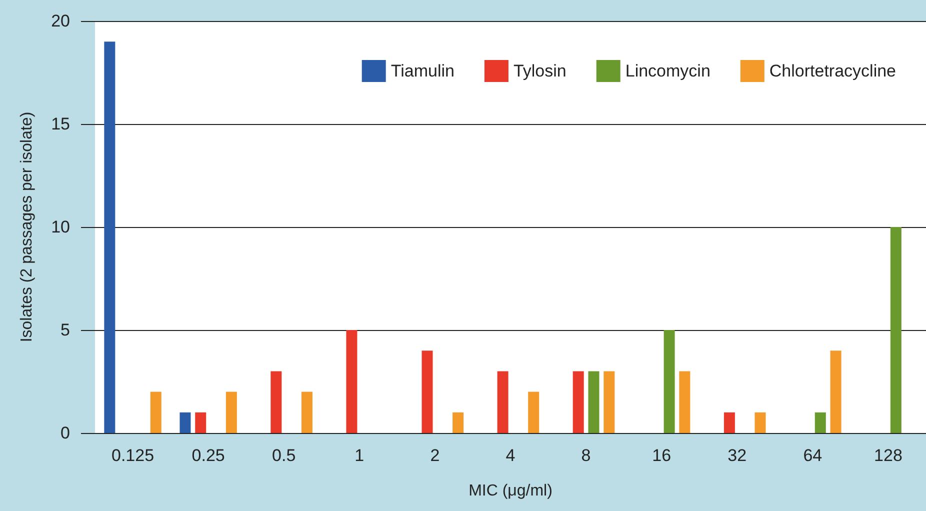 This screenshot has width=926, height=511. Describe the element at coordinates (284, 455) in the screenshot. I see `x-tick-label: 0.5` at that location.